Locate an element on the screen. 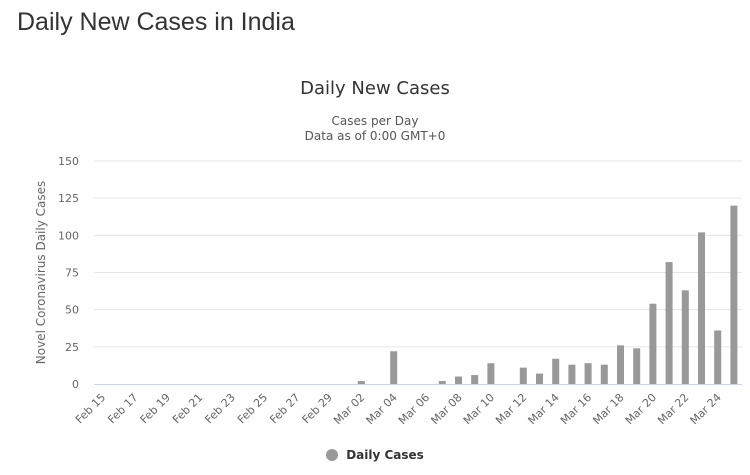  y-tick-label: 150 is located at coordinates (68, 161).